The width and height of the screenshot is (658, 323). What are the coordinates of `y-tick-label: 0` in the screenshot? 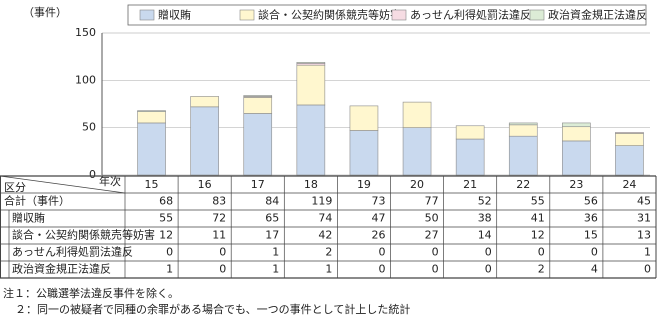 It's located at (92, 174).